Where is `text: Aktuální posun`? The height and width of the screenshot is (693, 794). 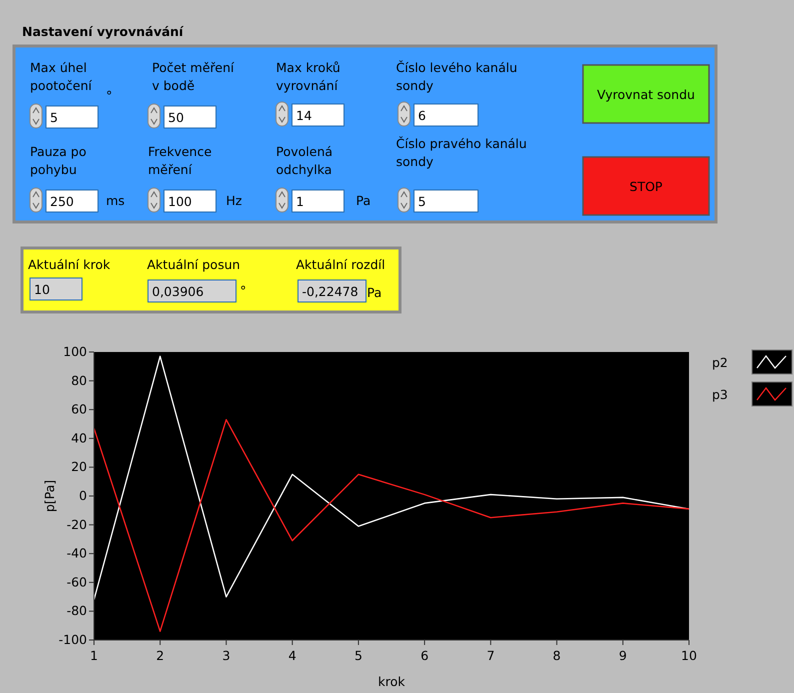
text: Aktuální posun is located at coordinates (193, 264).